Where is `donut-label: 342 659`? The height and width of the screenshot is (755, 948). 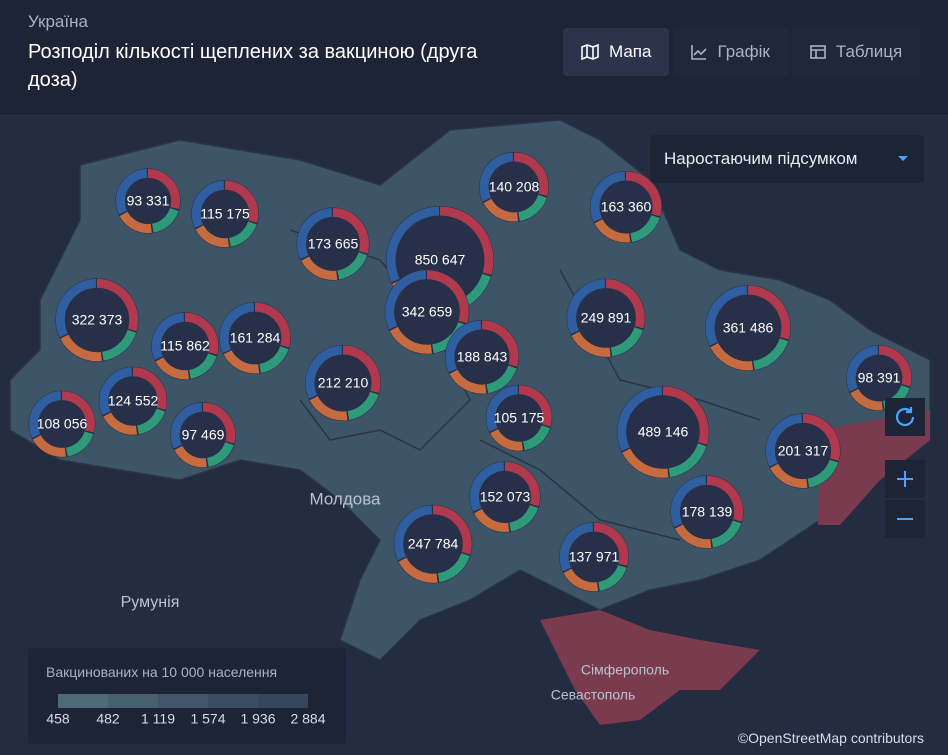
donut-label: 342 659 is located at coordinates (427, 312).